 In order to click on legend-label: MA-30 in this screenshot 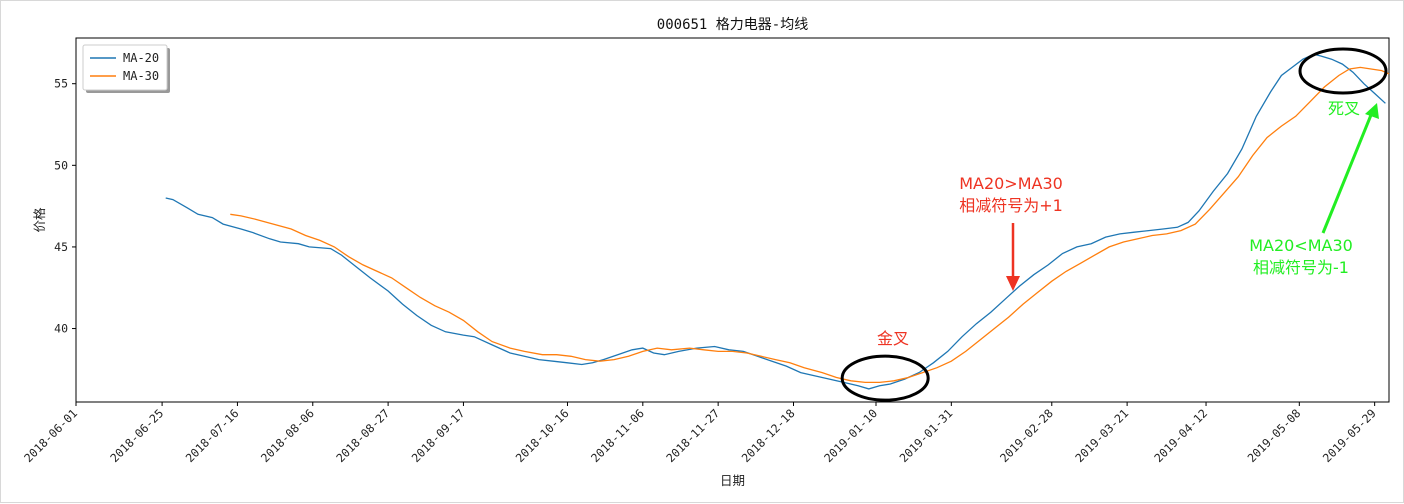, I will do `click(141, 76)`.